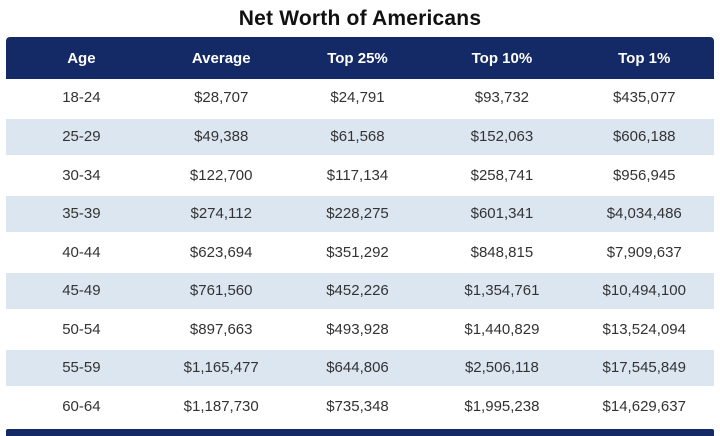  Describe the element at coordinates (221, 407) in the screenshot. I see `value-cell: $1,187,730` at that location.